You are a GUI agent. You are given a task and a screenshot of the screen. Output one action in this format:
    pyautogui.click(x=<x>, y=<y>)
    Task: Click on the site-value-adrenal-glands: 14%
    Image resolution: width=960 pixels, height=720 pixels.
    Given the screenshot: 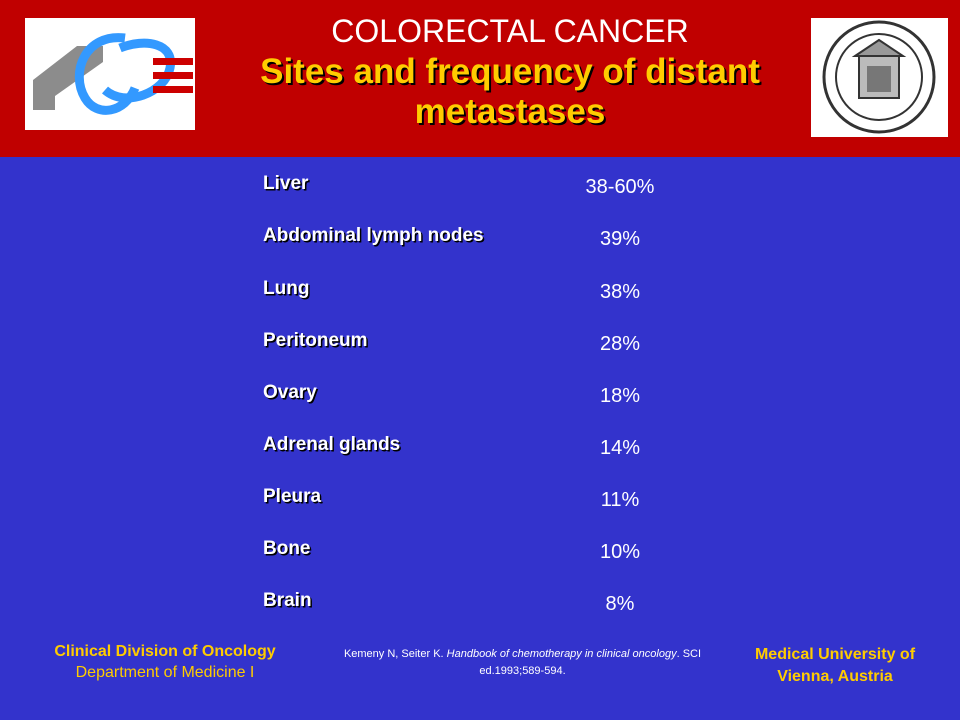 What is the action you would take?
    pyautogui.click(x=620, y=448)
    